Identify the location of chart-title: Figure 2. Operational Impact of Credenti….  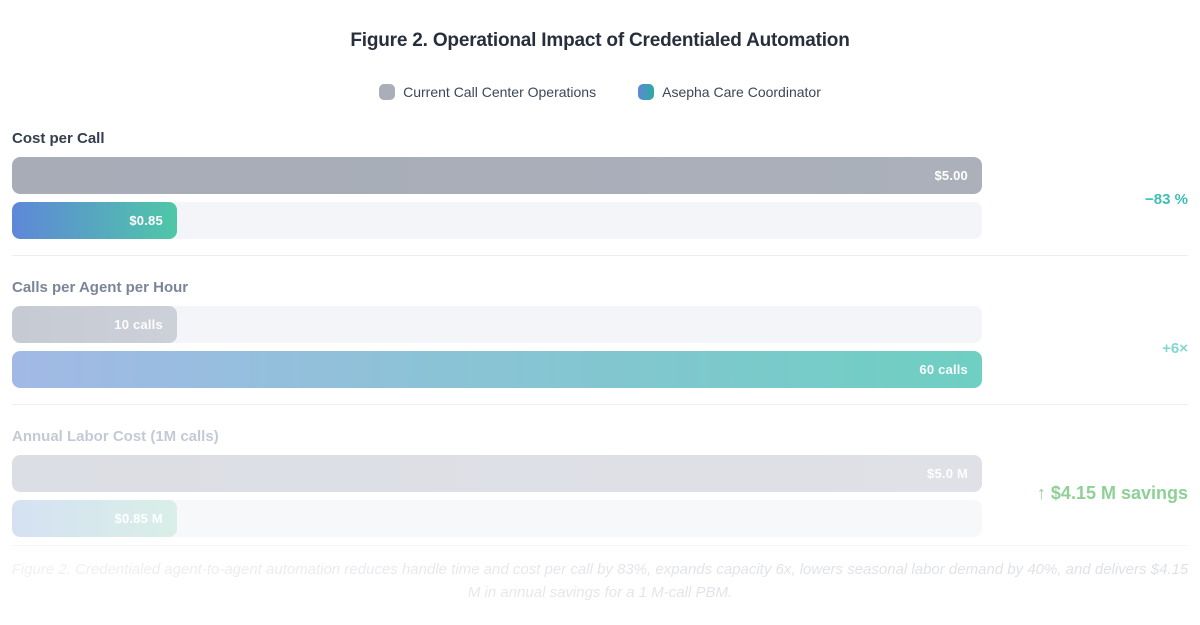
(600, 40).